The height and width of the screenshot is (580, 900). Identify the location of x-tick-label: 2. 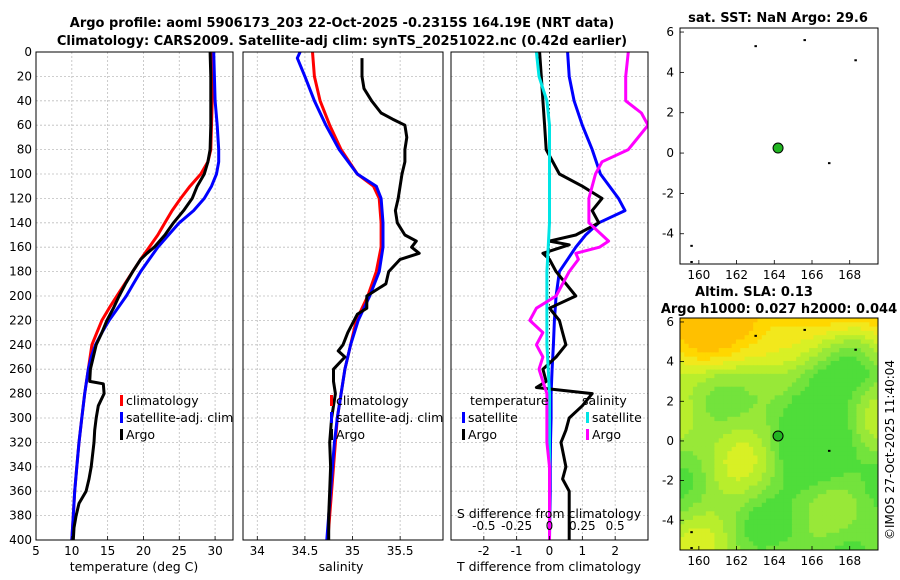
(615, 551).